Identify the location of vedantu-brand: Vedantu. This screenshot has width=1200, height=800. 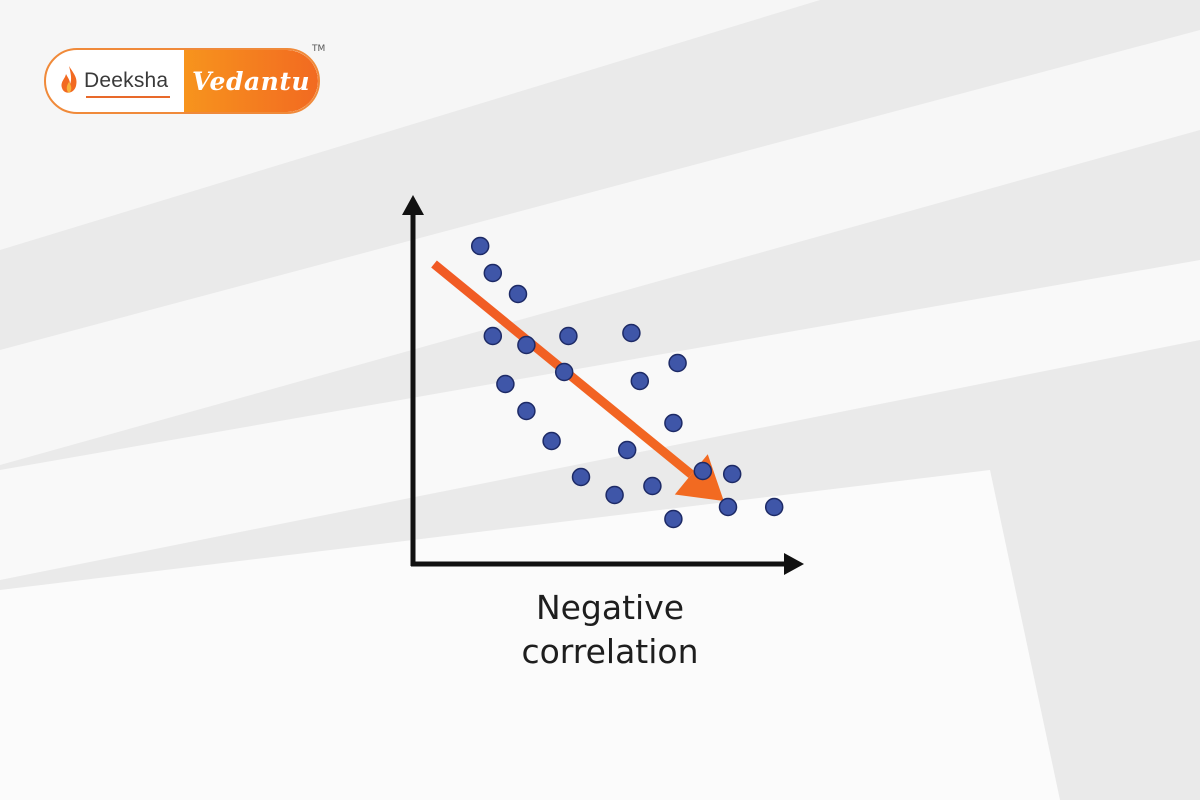
(251, 81).